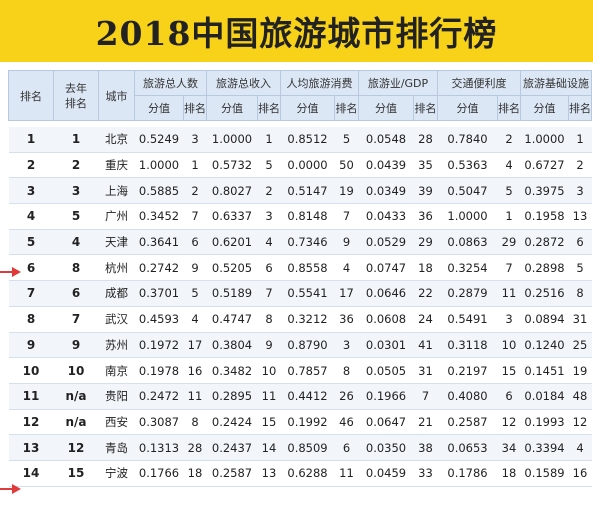  I want to click on cell-city: 苏州, so click(116, 345).